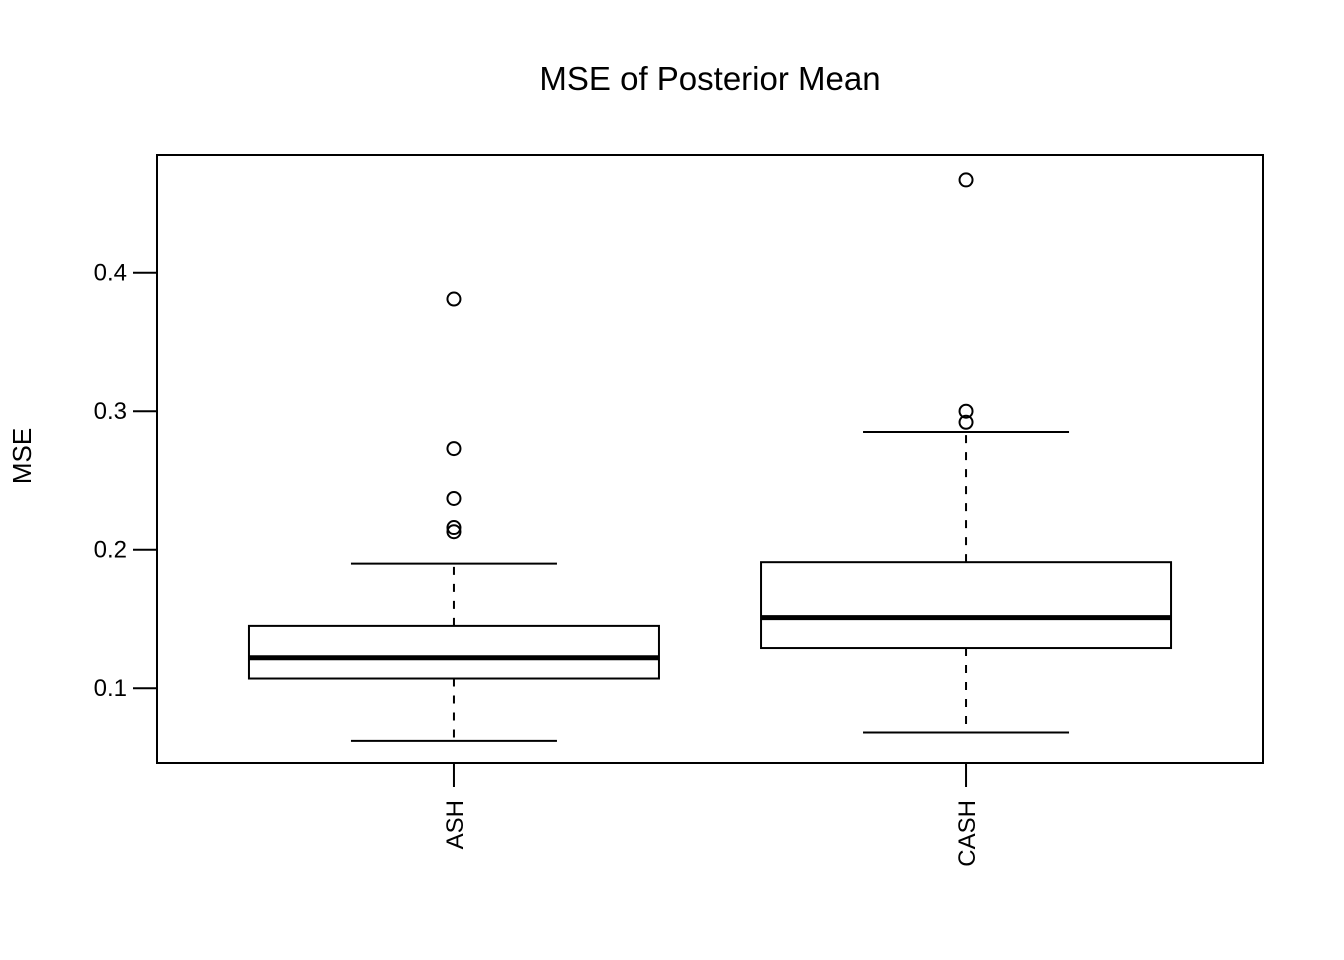  I want to click on category-label-ash: ASH, so click(455, 824).